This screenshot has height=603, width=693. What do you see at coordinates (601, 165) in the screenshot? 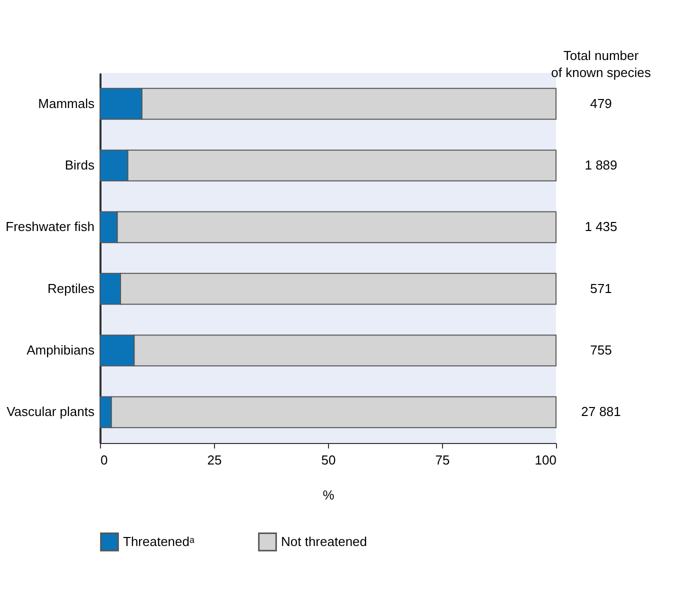
I see `text: 1 889` at bounding box center [601, 165].